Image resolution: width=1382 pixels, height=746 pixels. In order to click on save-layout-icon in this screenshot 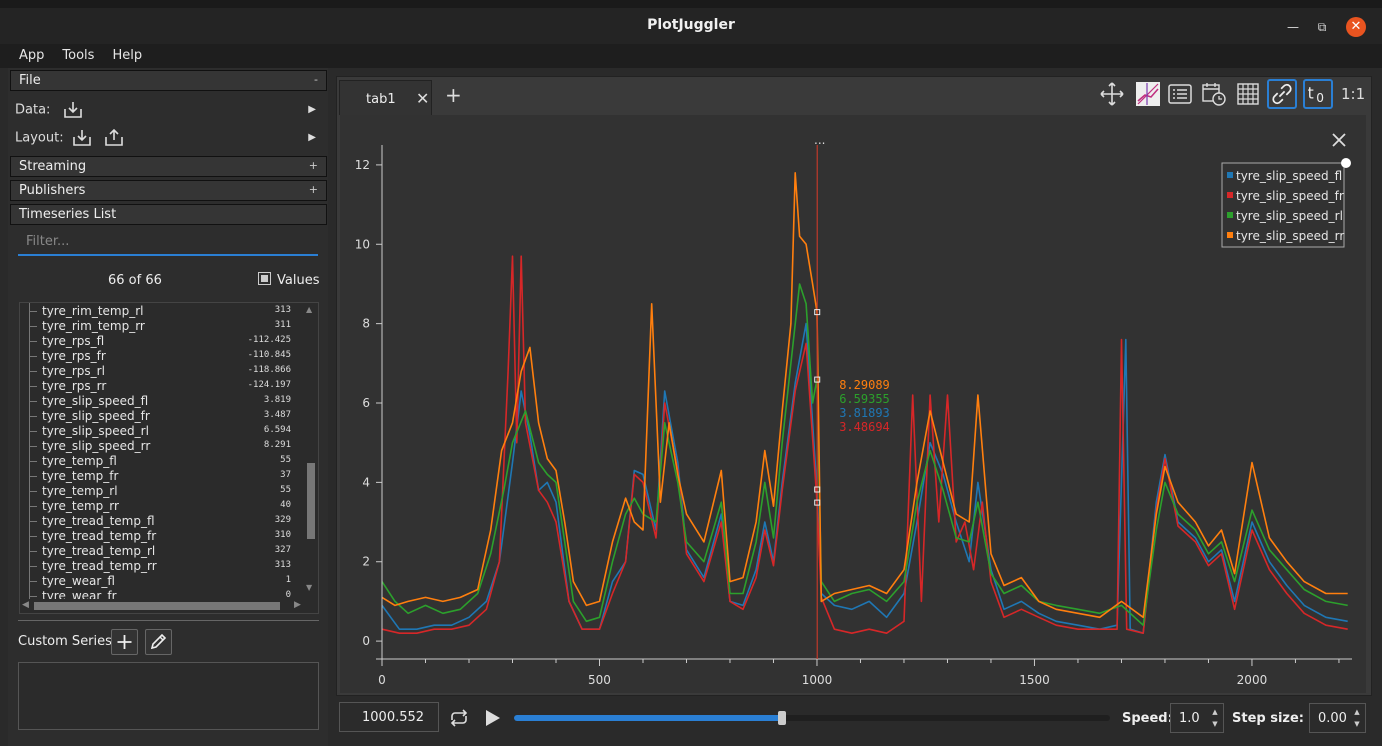, I will do `click(114, 137)`.